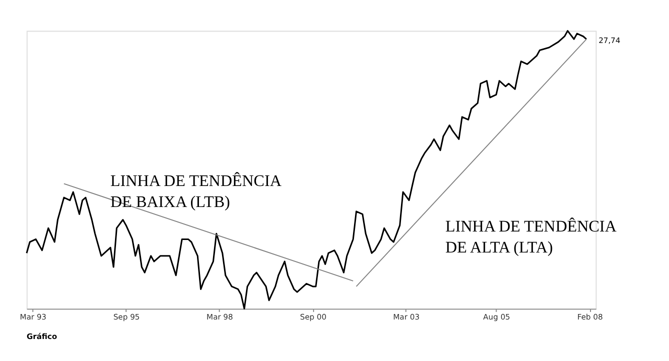 Image resolution: width=669 pixels, height=361 pixels. I want to click on text: Gráfico, so click(42, 337).